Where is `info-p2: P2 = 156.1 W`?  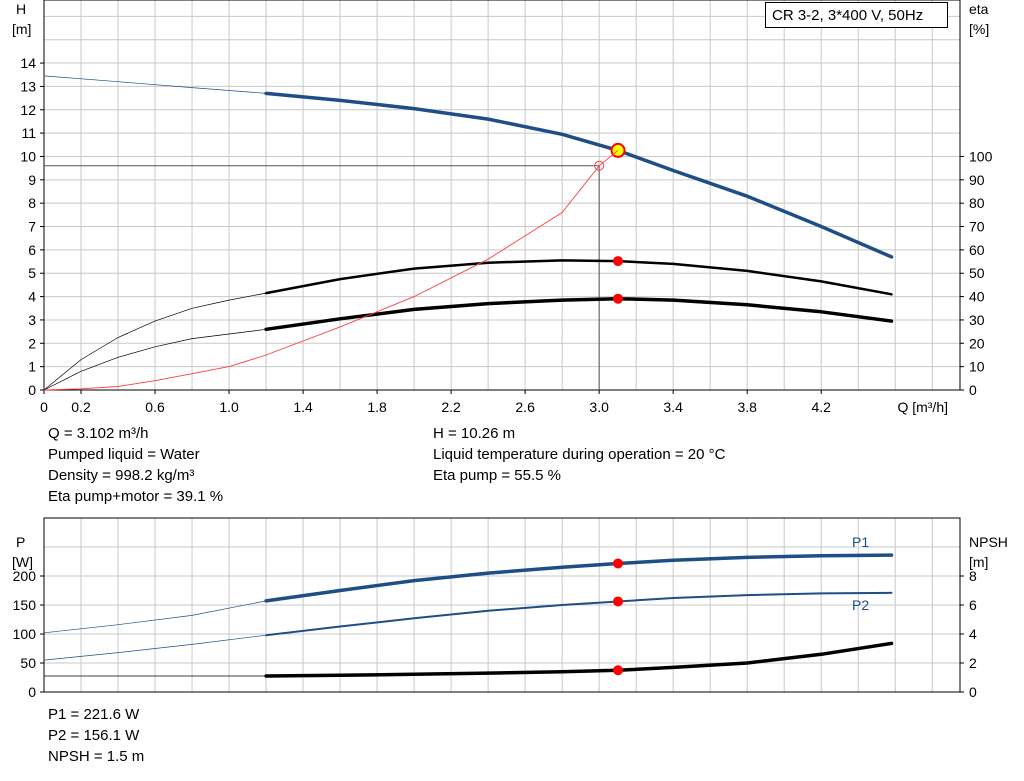 info-p2: P2 = 156.1 W is located at coordinates (94, 735).